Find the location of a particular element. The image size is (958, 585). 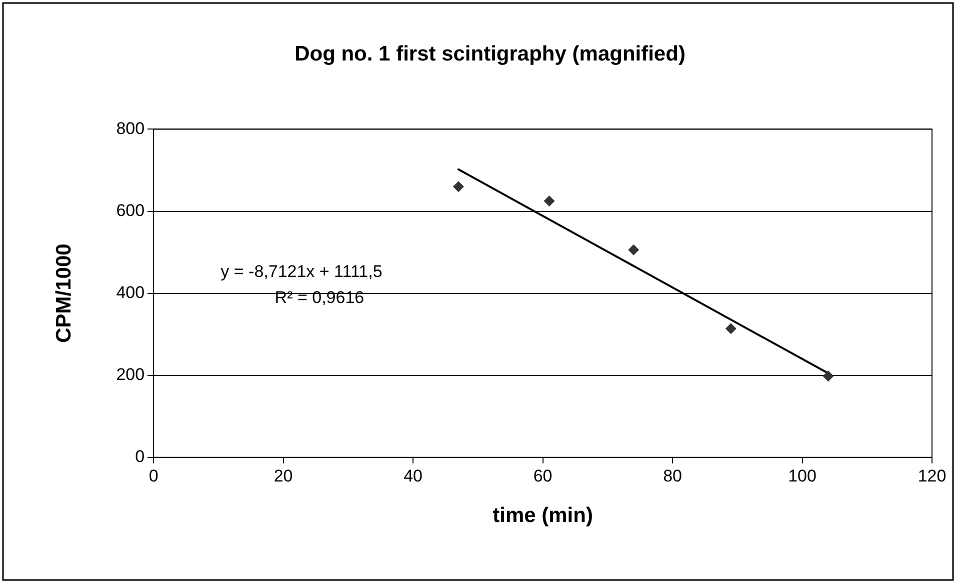

chart-title: Dog no. 1 first scintigraphy (magnified) is located at coordinates (490, 54).